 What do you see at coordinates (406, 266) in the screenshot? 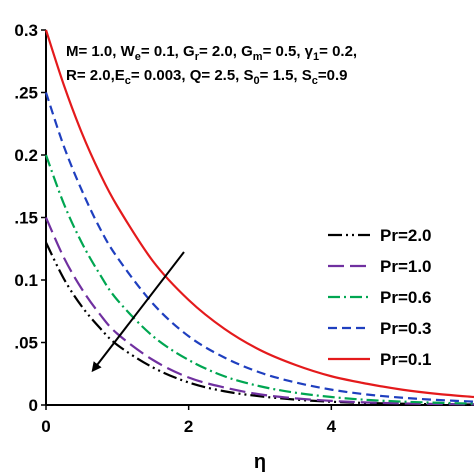
I see `legend-label-pr-1-0: Pr=1.0` at bounding box center [406, 266].